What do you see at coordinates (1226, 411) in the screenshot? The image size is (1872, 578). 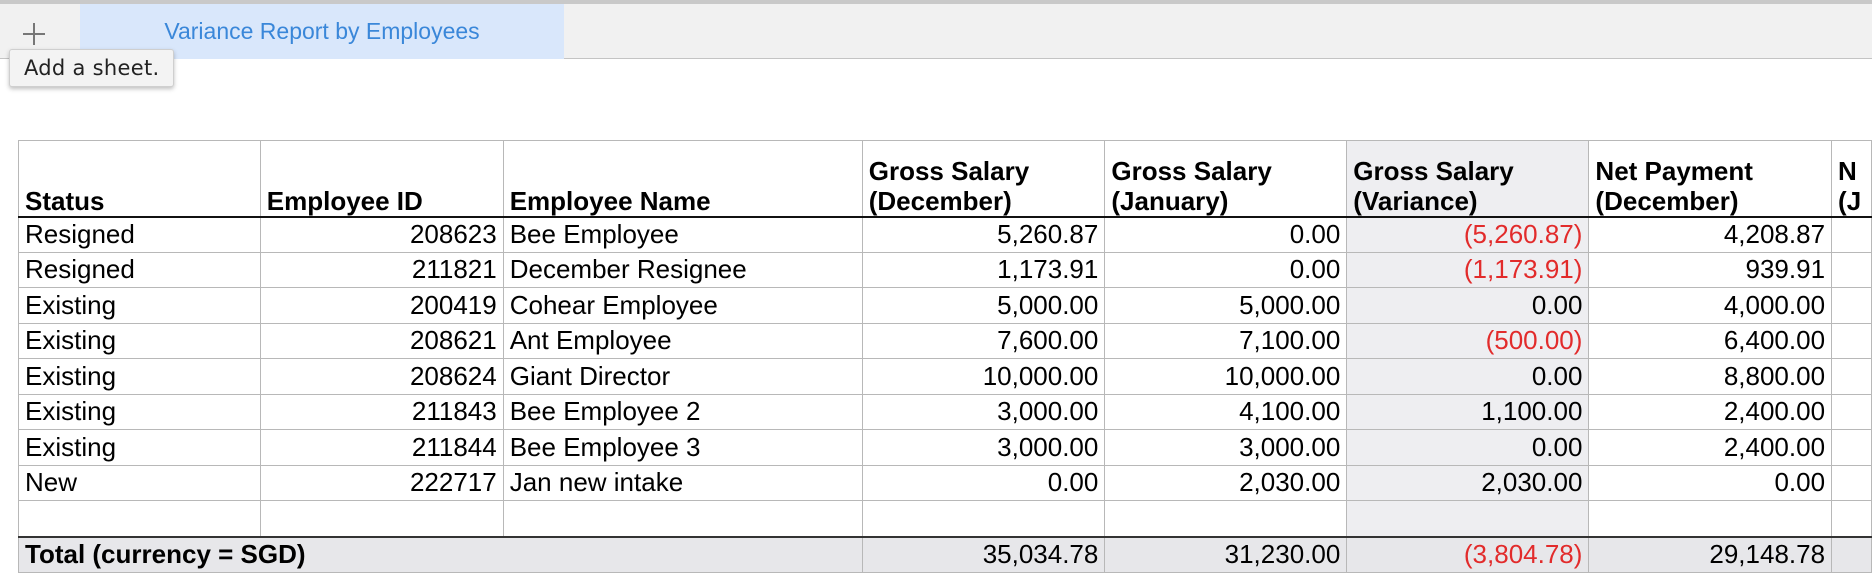 I see `cell-gross-jan: 4,100.00` at bounding box center [1226, 411].